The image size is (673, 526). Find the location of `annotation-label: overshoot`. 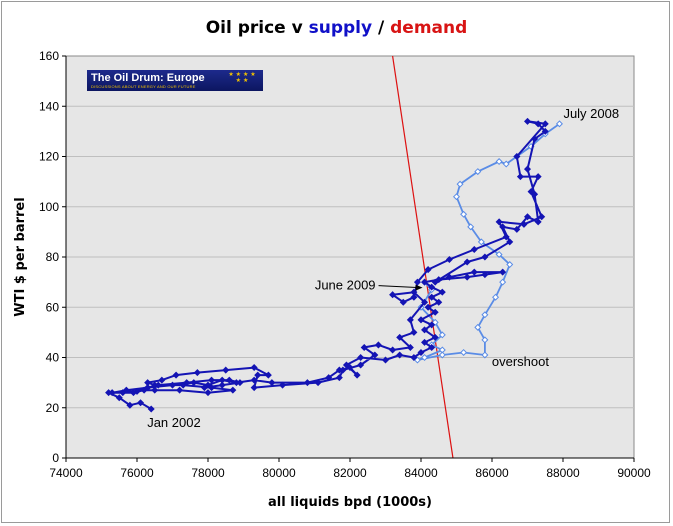

annotation-label: overshoot is located at coordinates (520, 361).